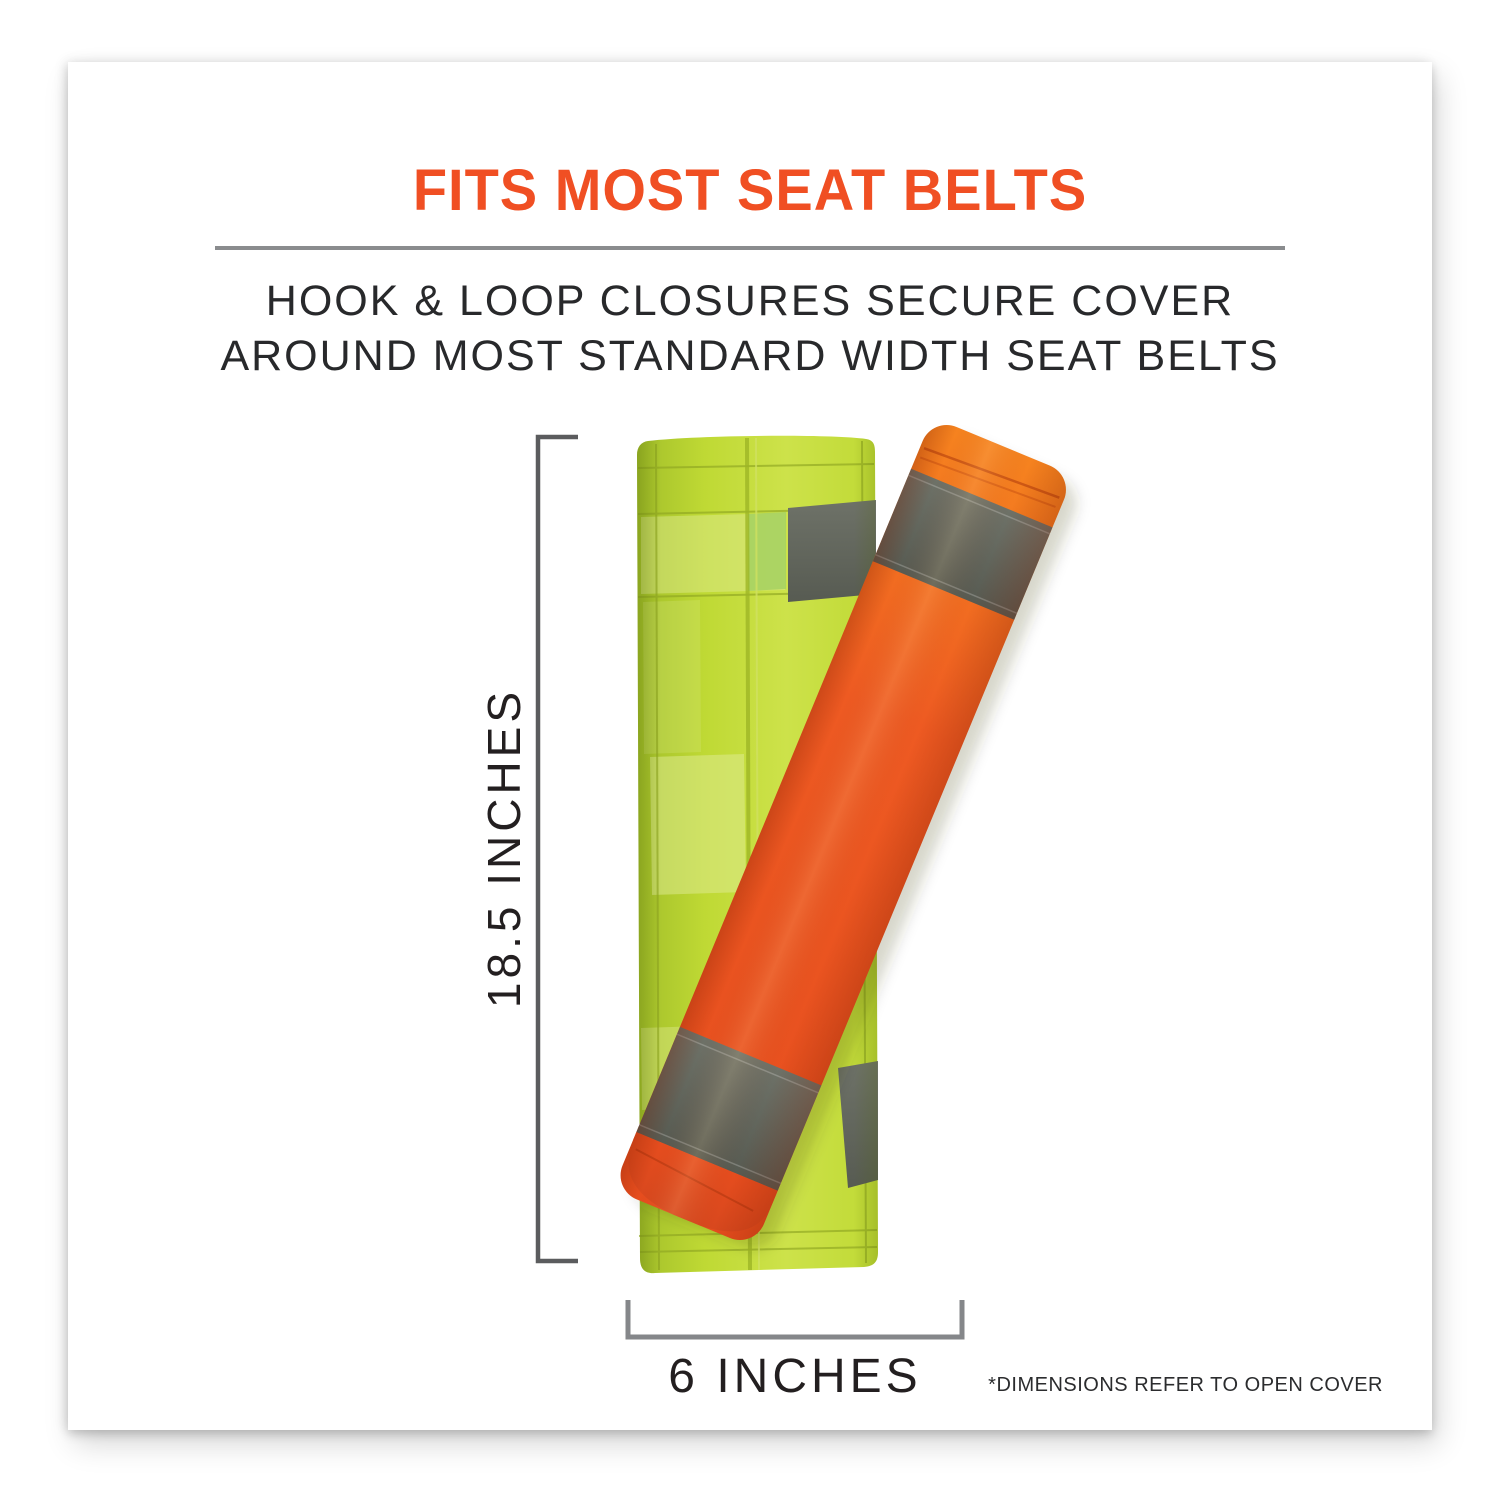 The width and height of the screenshot is (1500, 1500). I want to click on page-title: FITS MOST SEAT BELTS, so click(750, 189).